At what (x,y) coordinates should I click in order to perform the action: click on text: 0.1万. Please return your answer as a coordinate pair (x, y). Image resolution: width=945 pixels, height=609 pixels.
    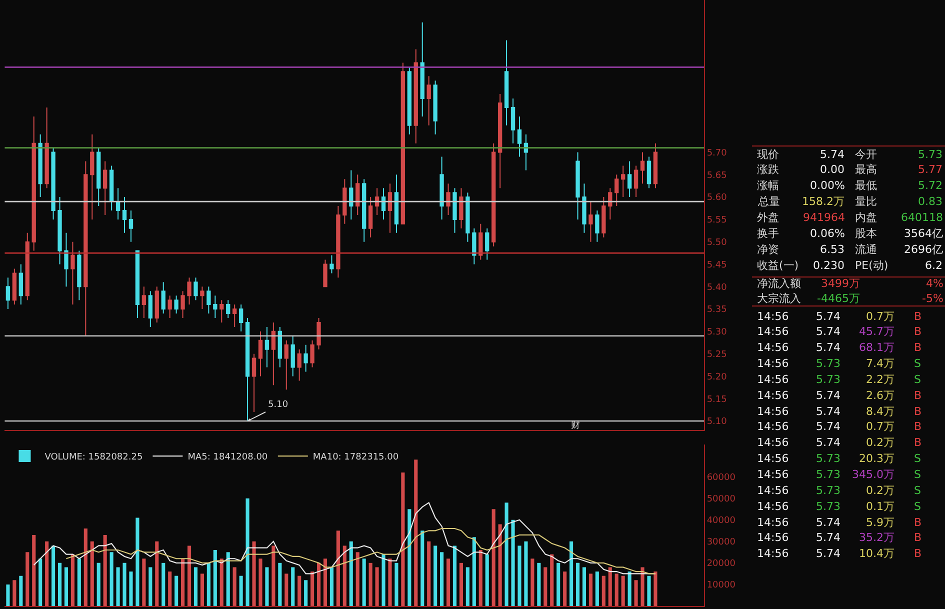
    Looking at the image, I should click on (880, 506).